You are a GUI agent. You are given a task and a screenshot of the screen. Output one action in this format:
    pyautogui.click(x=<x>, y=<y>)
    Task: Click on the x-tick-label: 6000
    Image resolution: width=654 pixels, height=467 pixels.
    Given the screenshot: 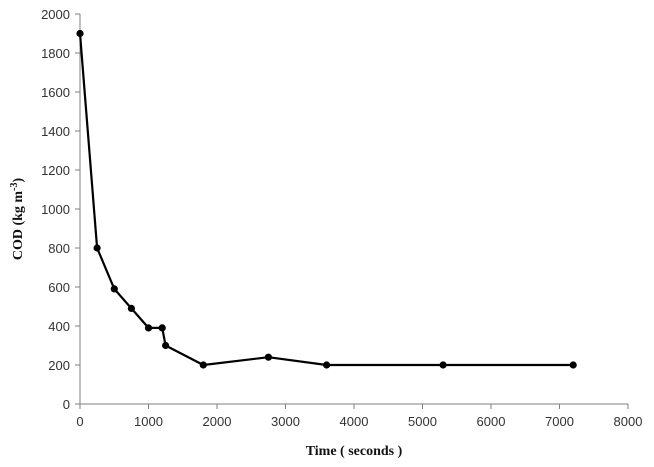 What is the action you would take?
    pyautogui.click(x=491, y=421)
    